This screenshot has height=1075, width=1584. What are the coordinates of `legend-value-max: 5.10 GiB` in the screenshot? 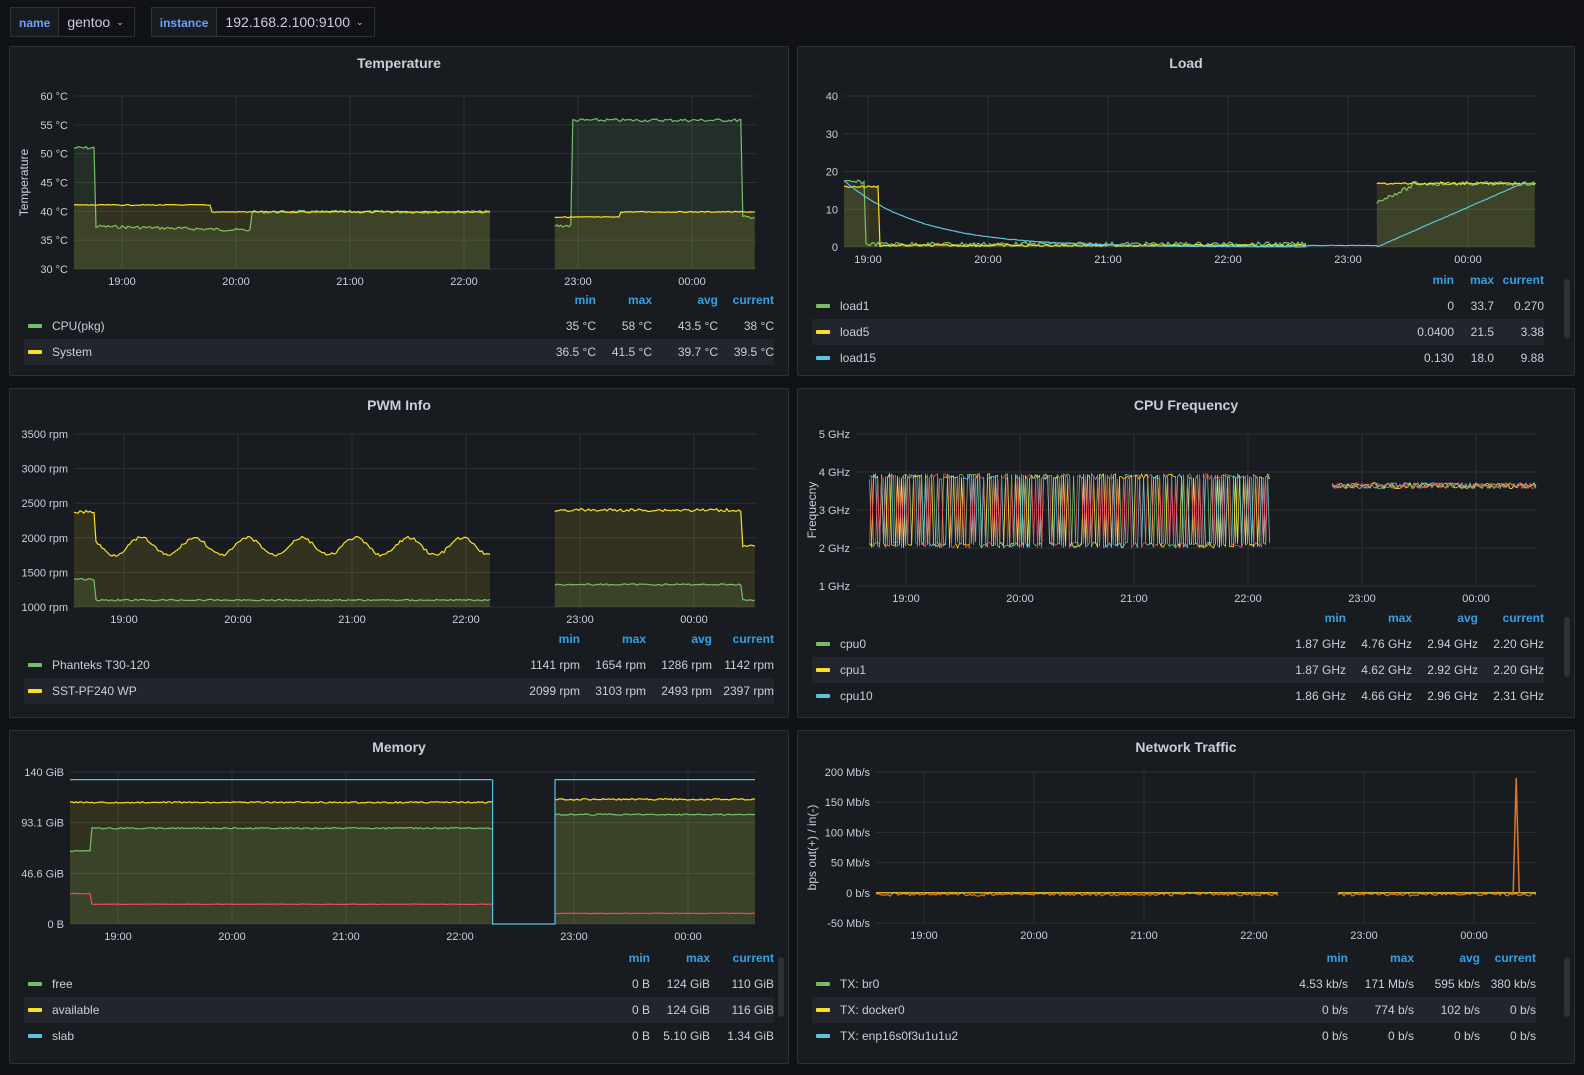 It's located at (686, 1036).